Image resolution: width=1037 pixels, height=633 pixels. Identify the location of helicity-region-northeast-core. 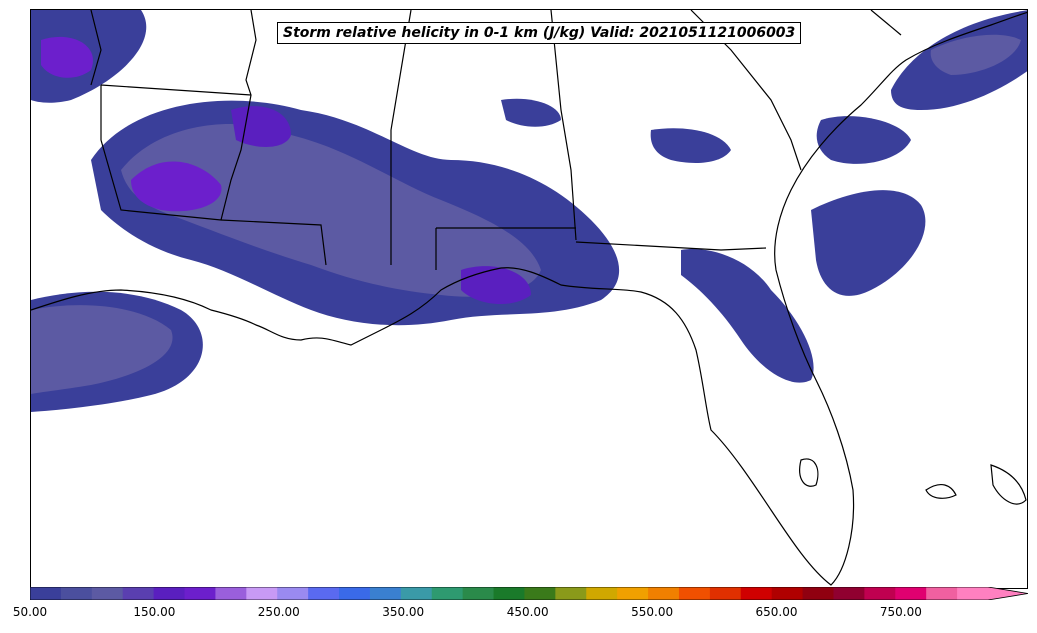
(975, 54).